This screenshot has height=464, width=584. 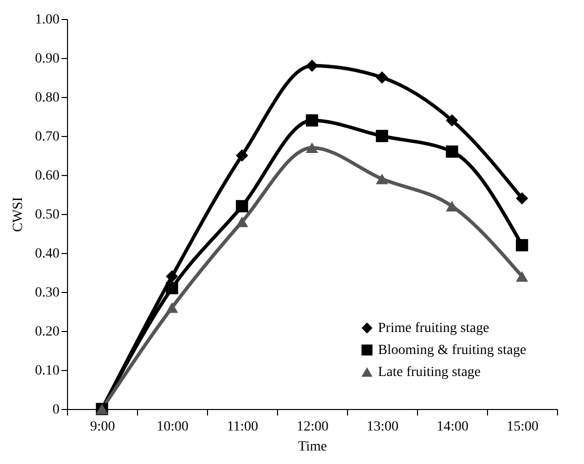 I want to click on y-tick-label: 0.80, so click(x=47, y=98).